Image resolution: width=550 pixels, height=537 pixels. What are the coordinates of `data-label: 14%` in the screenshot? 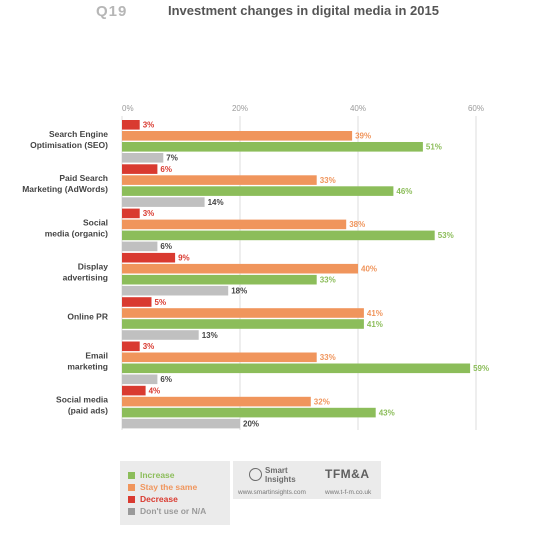 It's located at (216, 202).